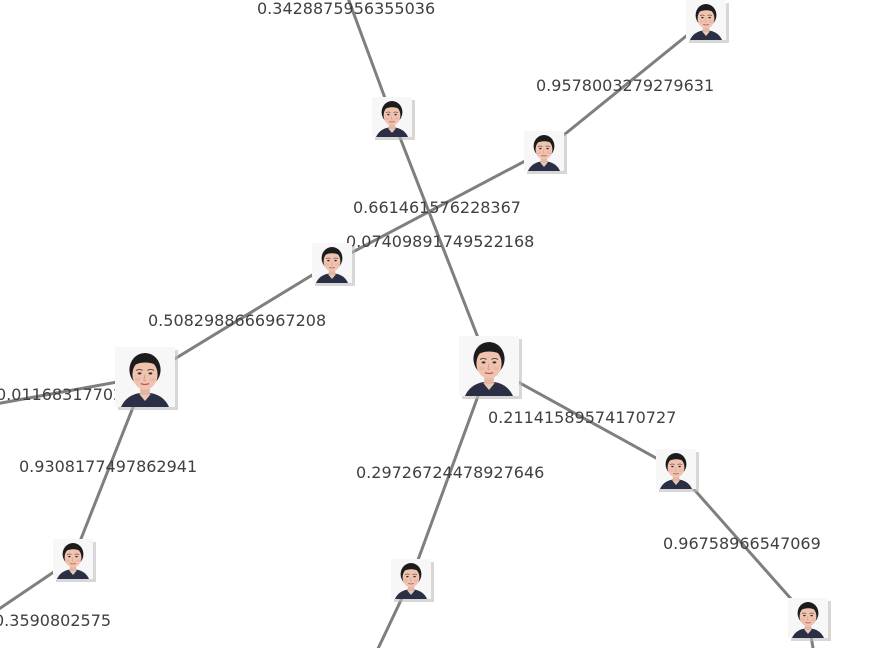  I want to click on node-photo-n12, so click(412, 580).